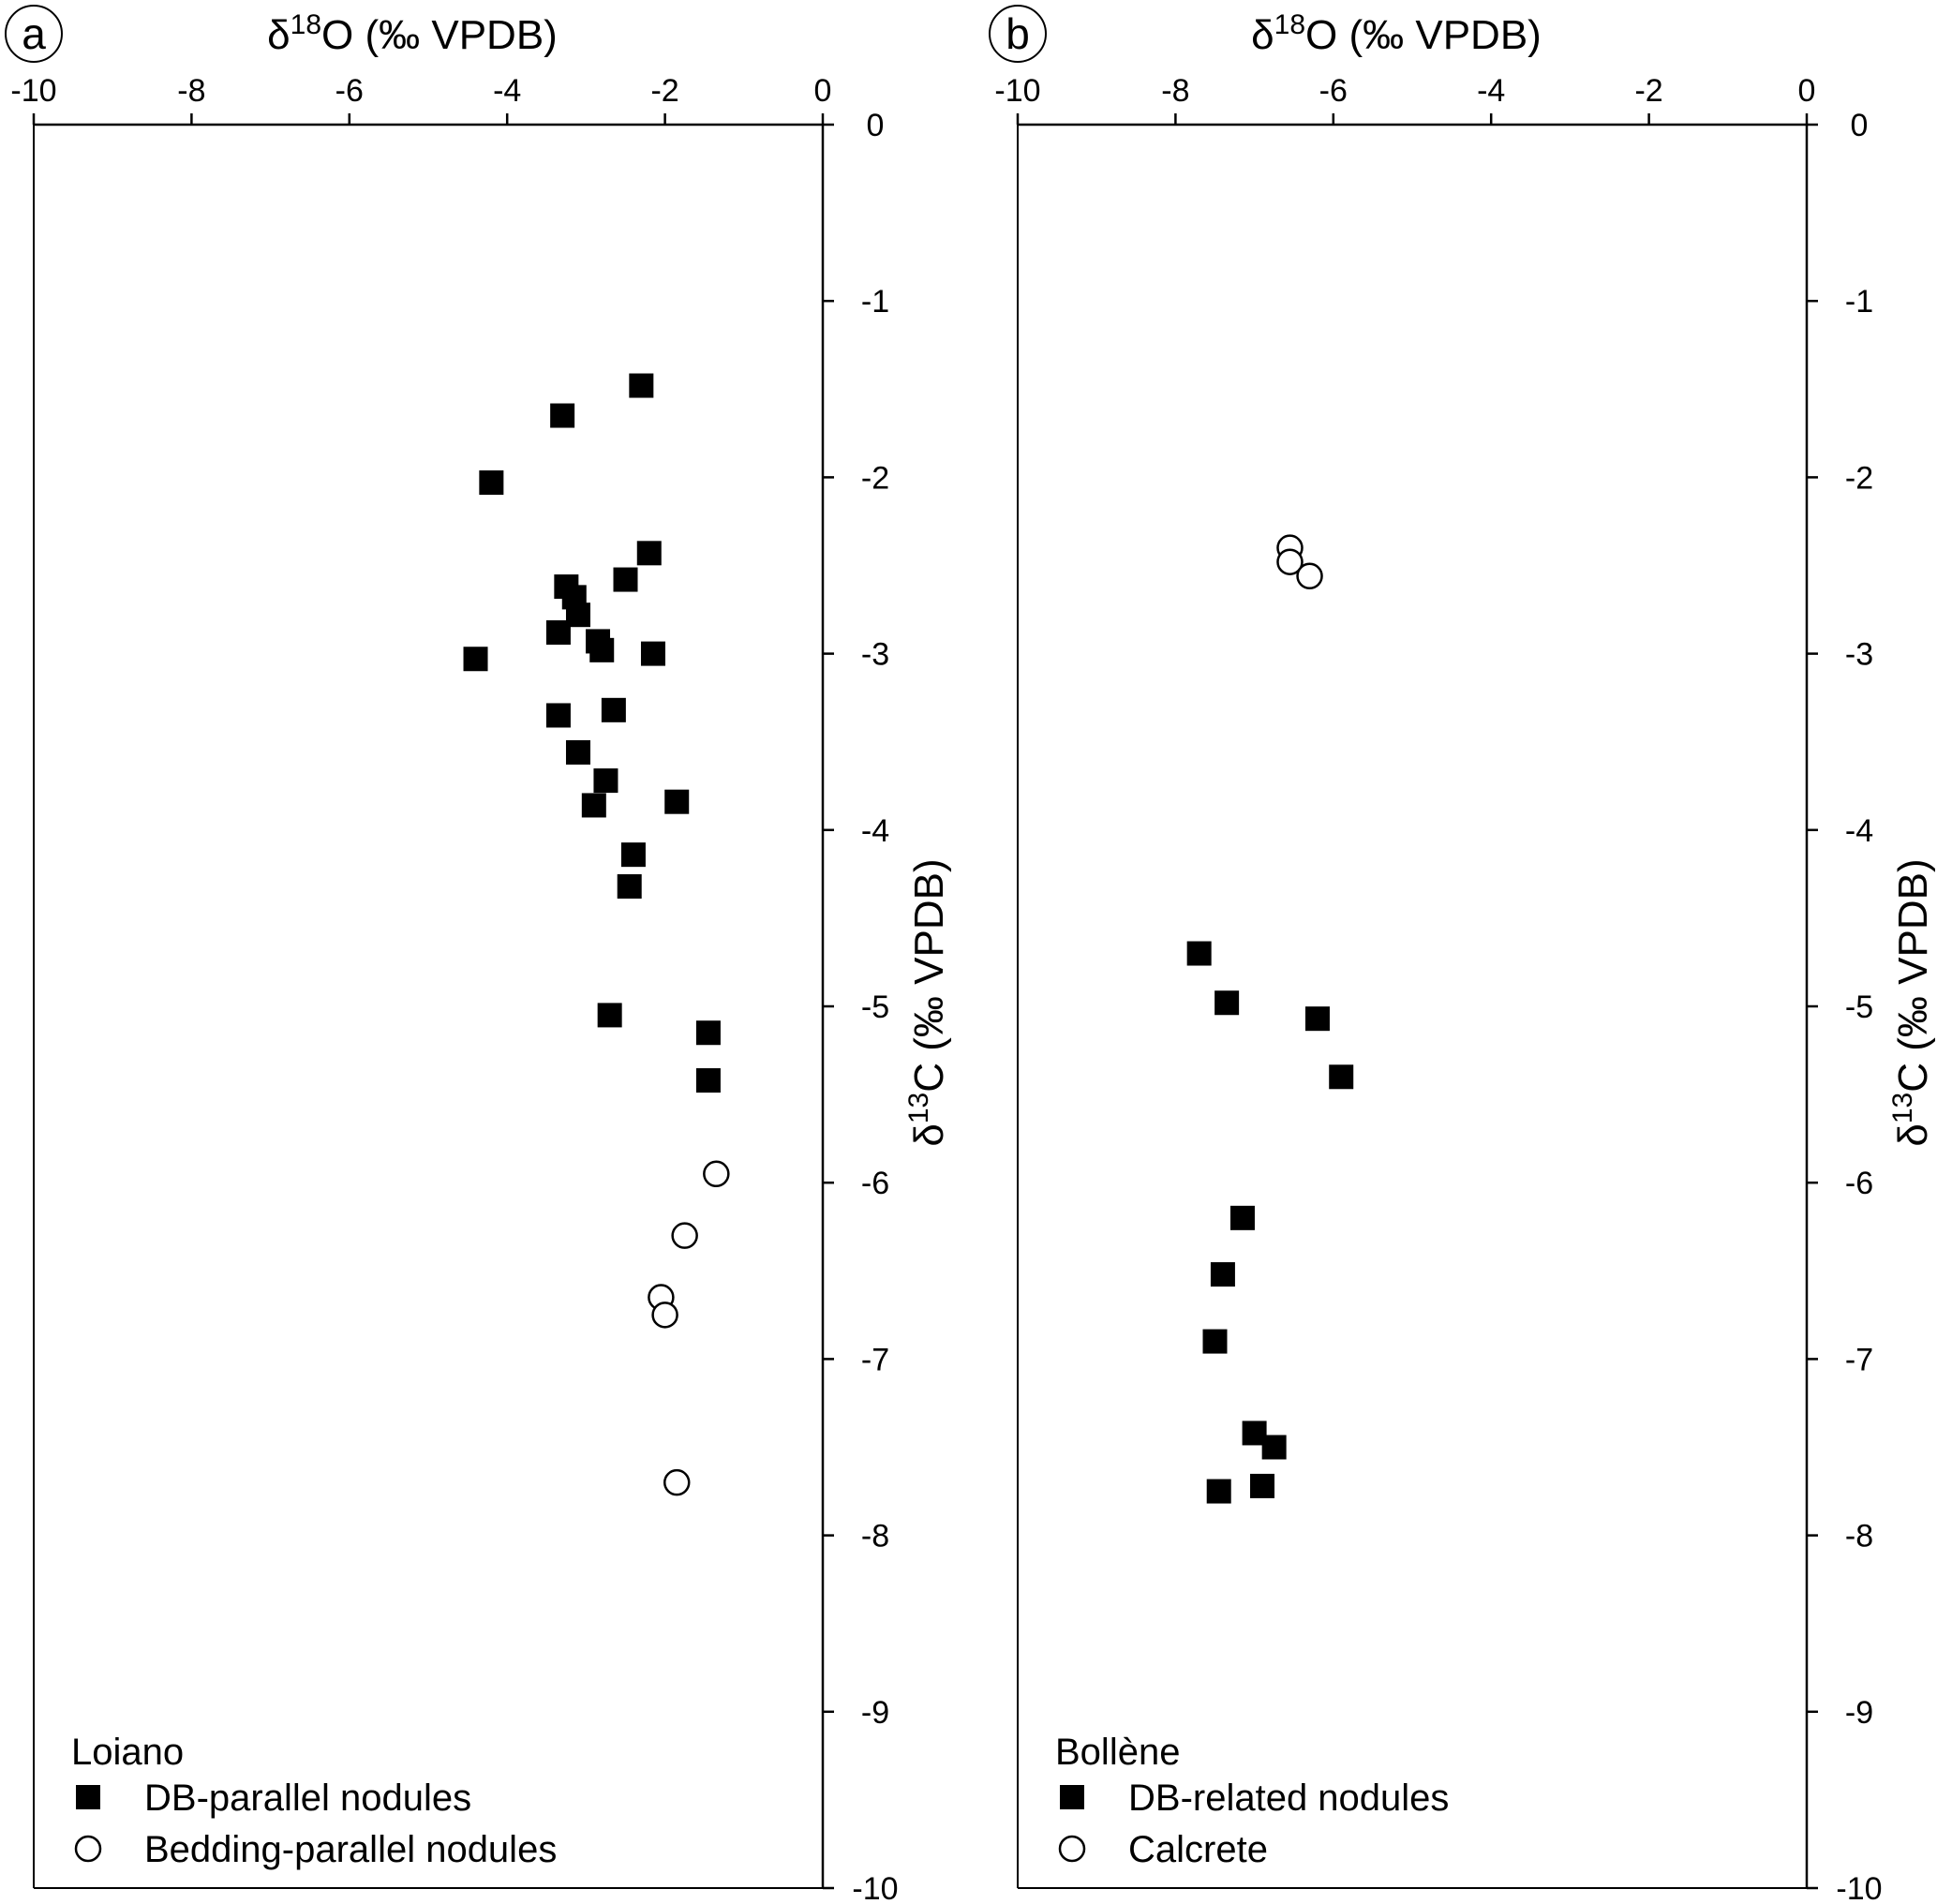 This screenshot has height=1904, width=1937. I want to click on legend-title: Loiano, so click(127, 1752).